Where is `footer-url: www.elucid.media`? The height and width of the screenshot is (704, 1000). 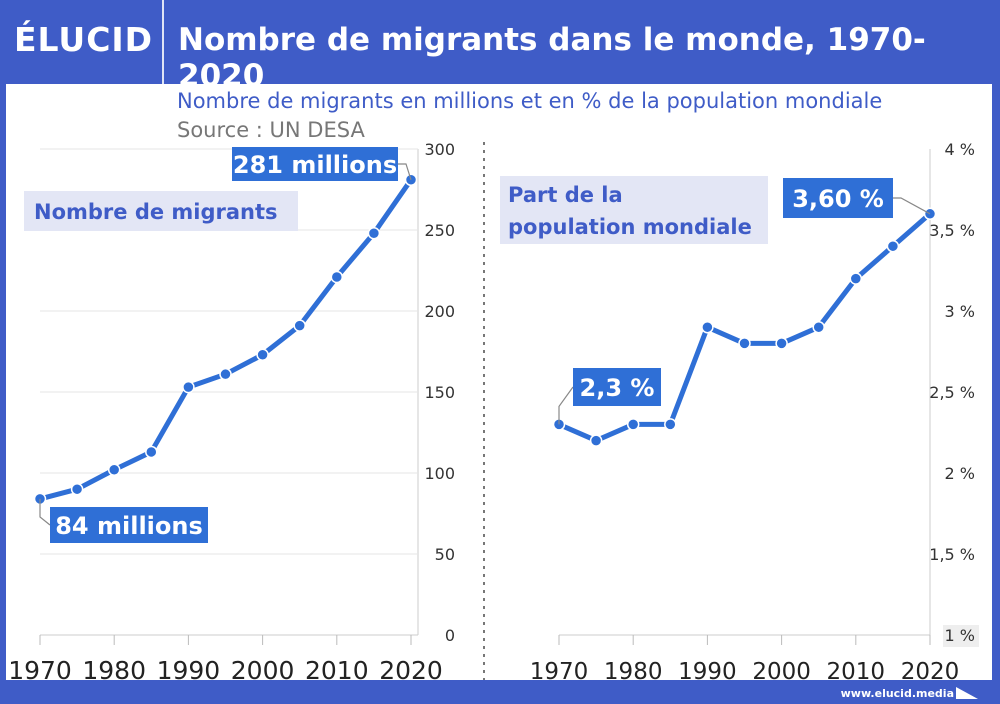 footer-url: www.elucid.media is located at coordinates (897, 693).